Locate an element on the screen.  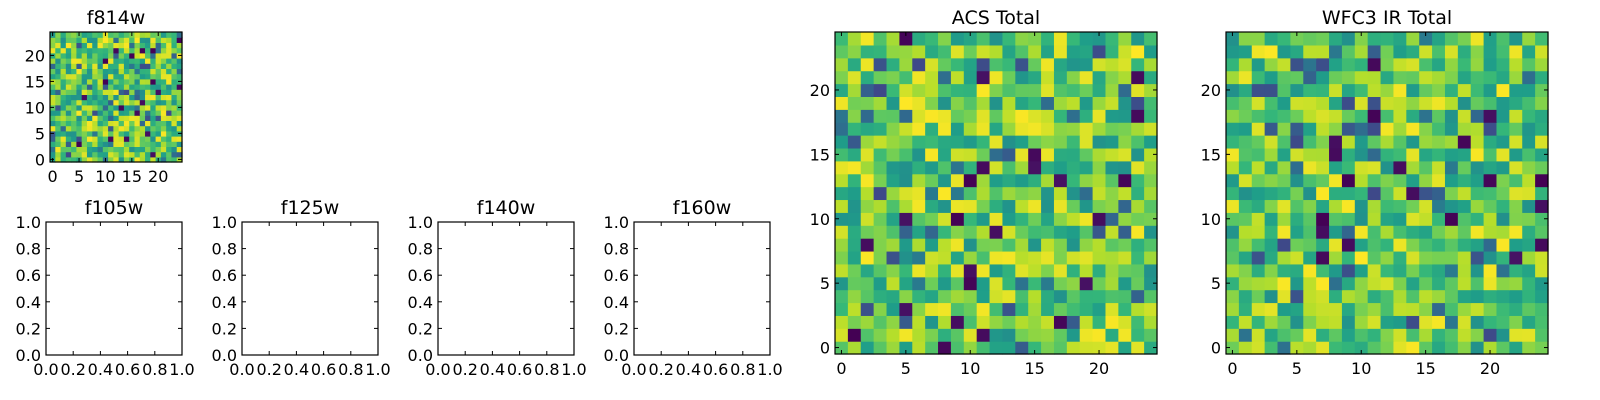
panel-title: f814w is located at coordinates (116, 18).